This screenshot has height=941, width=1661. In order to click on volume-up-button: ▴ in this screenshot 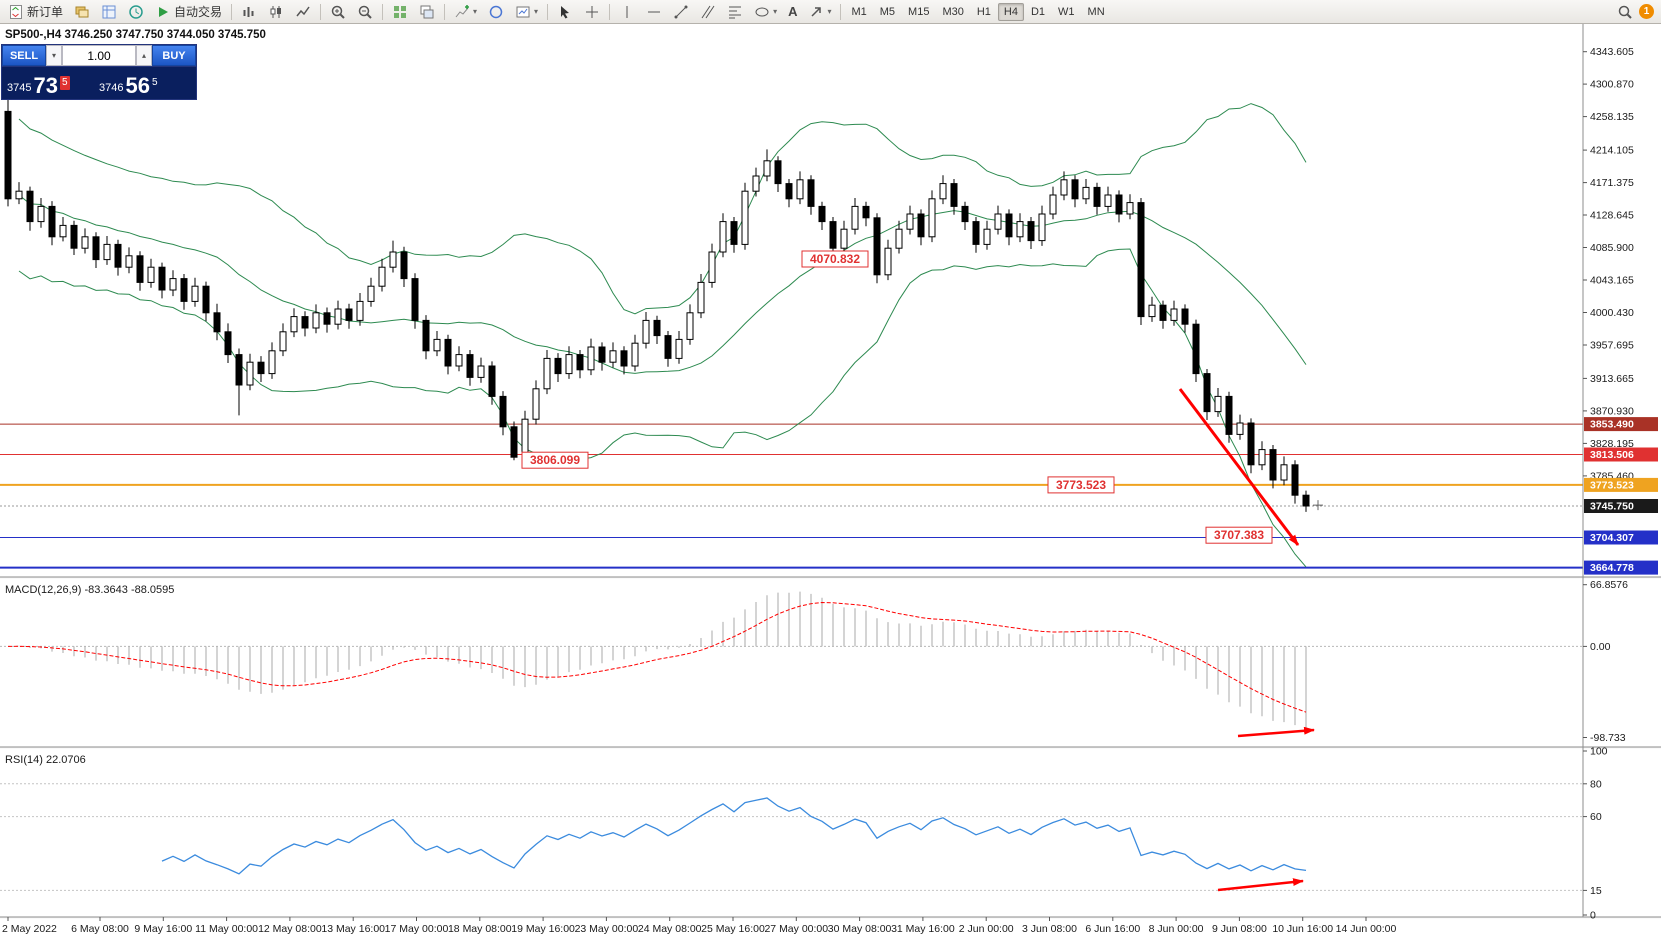, I will do `click(144, 55)`.